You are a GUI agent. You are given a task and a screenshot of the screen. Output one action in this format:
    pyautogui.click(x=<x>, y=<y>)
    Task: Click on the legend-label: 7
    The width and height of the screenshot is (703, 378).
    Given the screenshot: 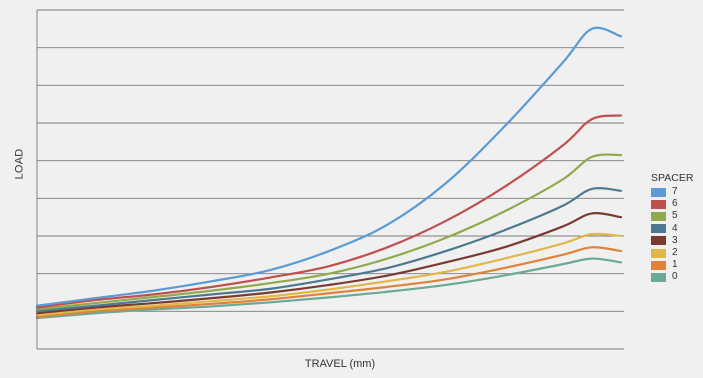 What is the action you would take?
    pyautogui.click(x=675, y=192)
    